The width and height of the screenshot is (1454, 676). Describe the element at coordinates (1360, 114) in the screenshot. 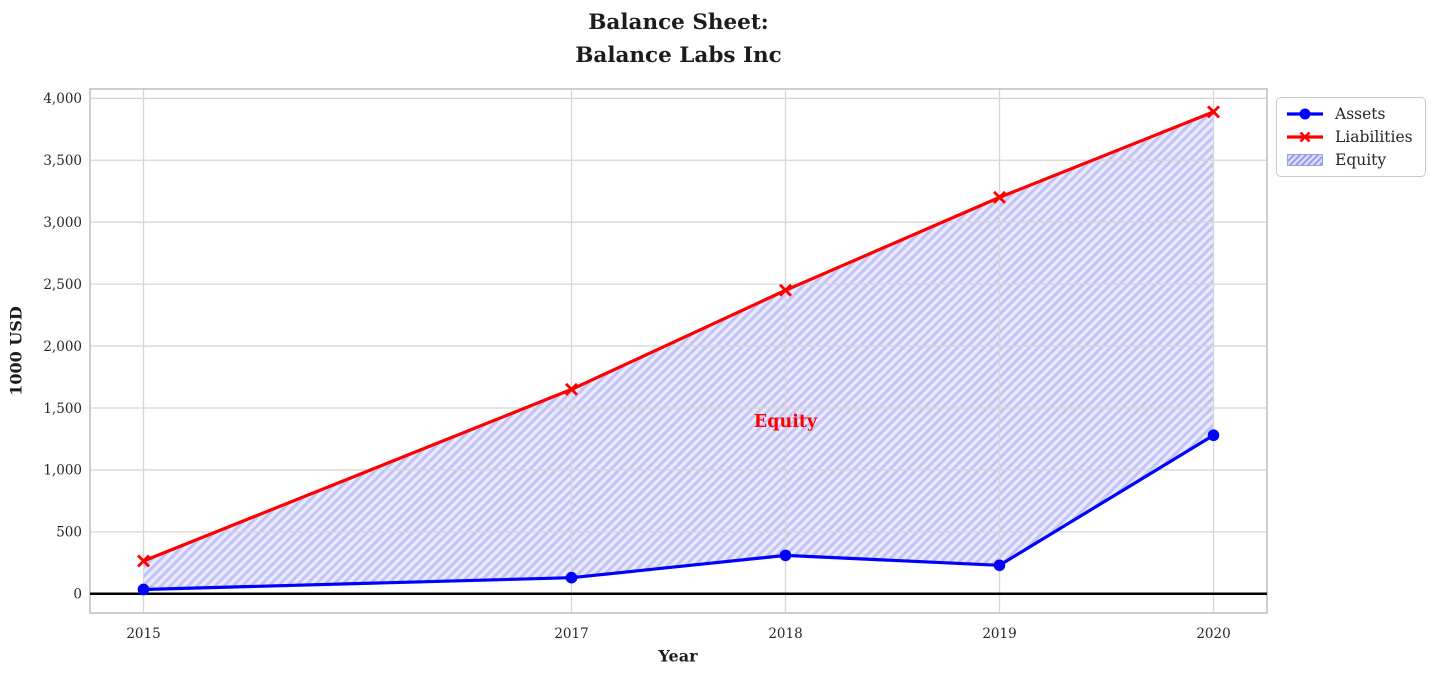

I see `legend-label-assets: Assets` at that location.